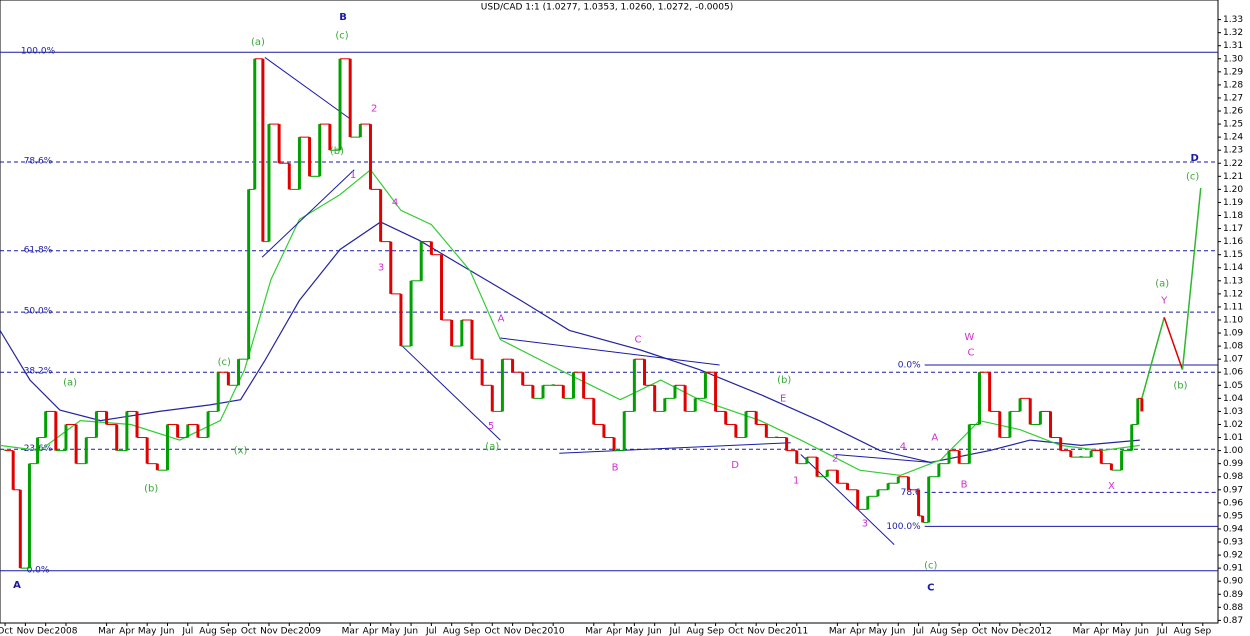  I want to click on y-tick-label: 0.87, so click(1233, 621).